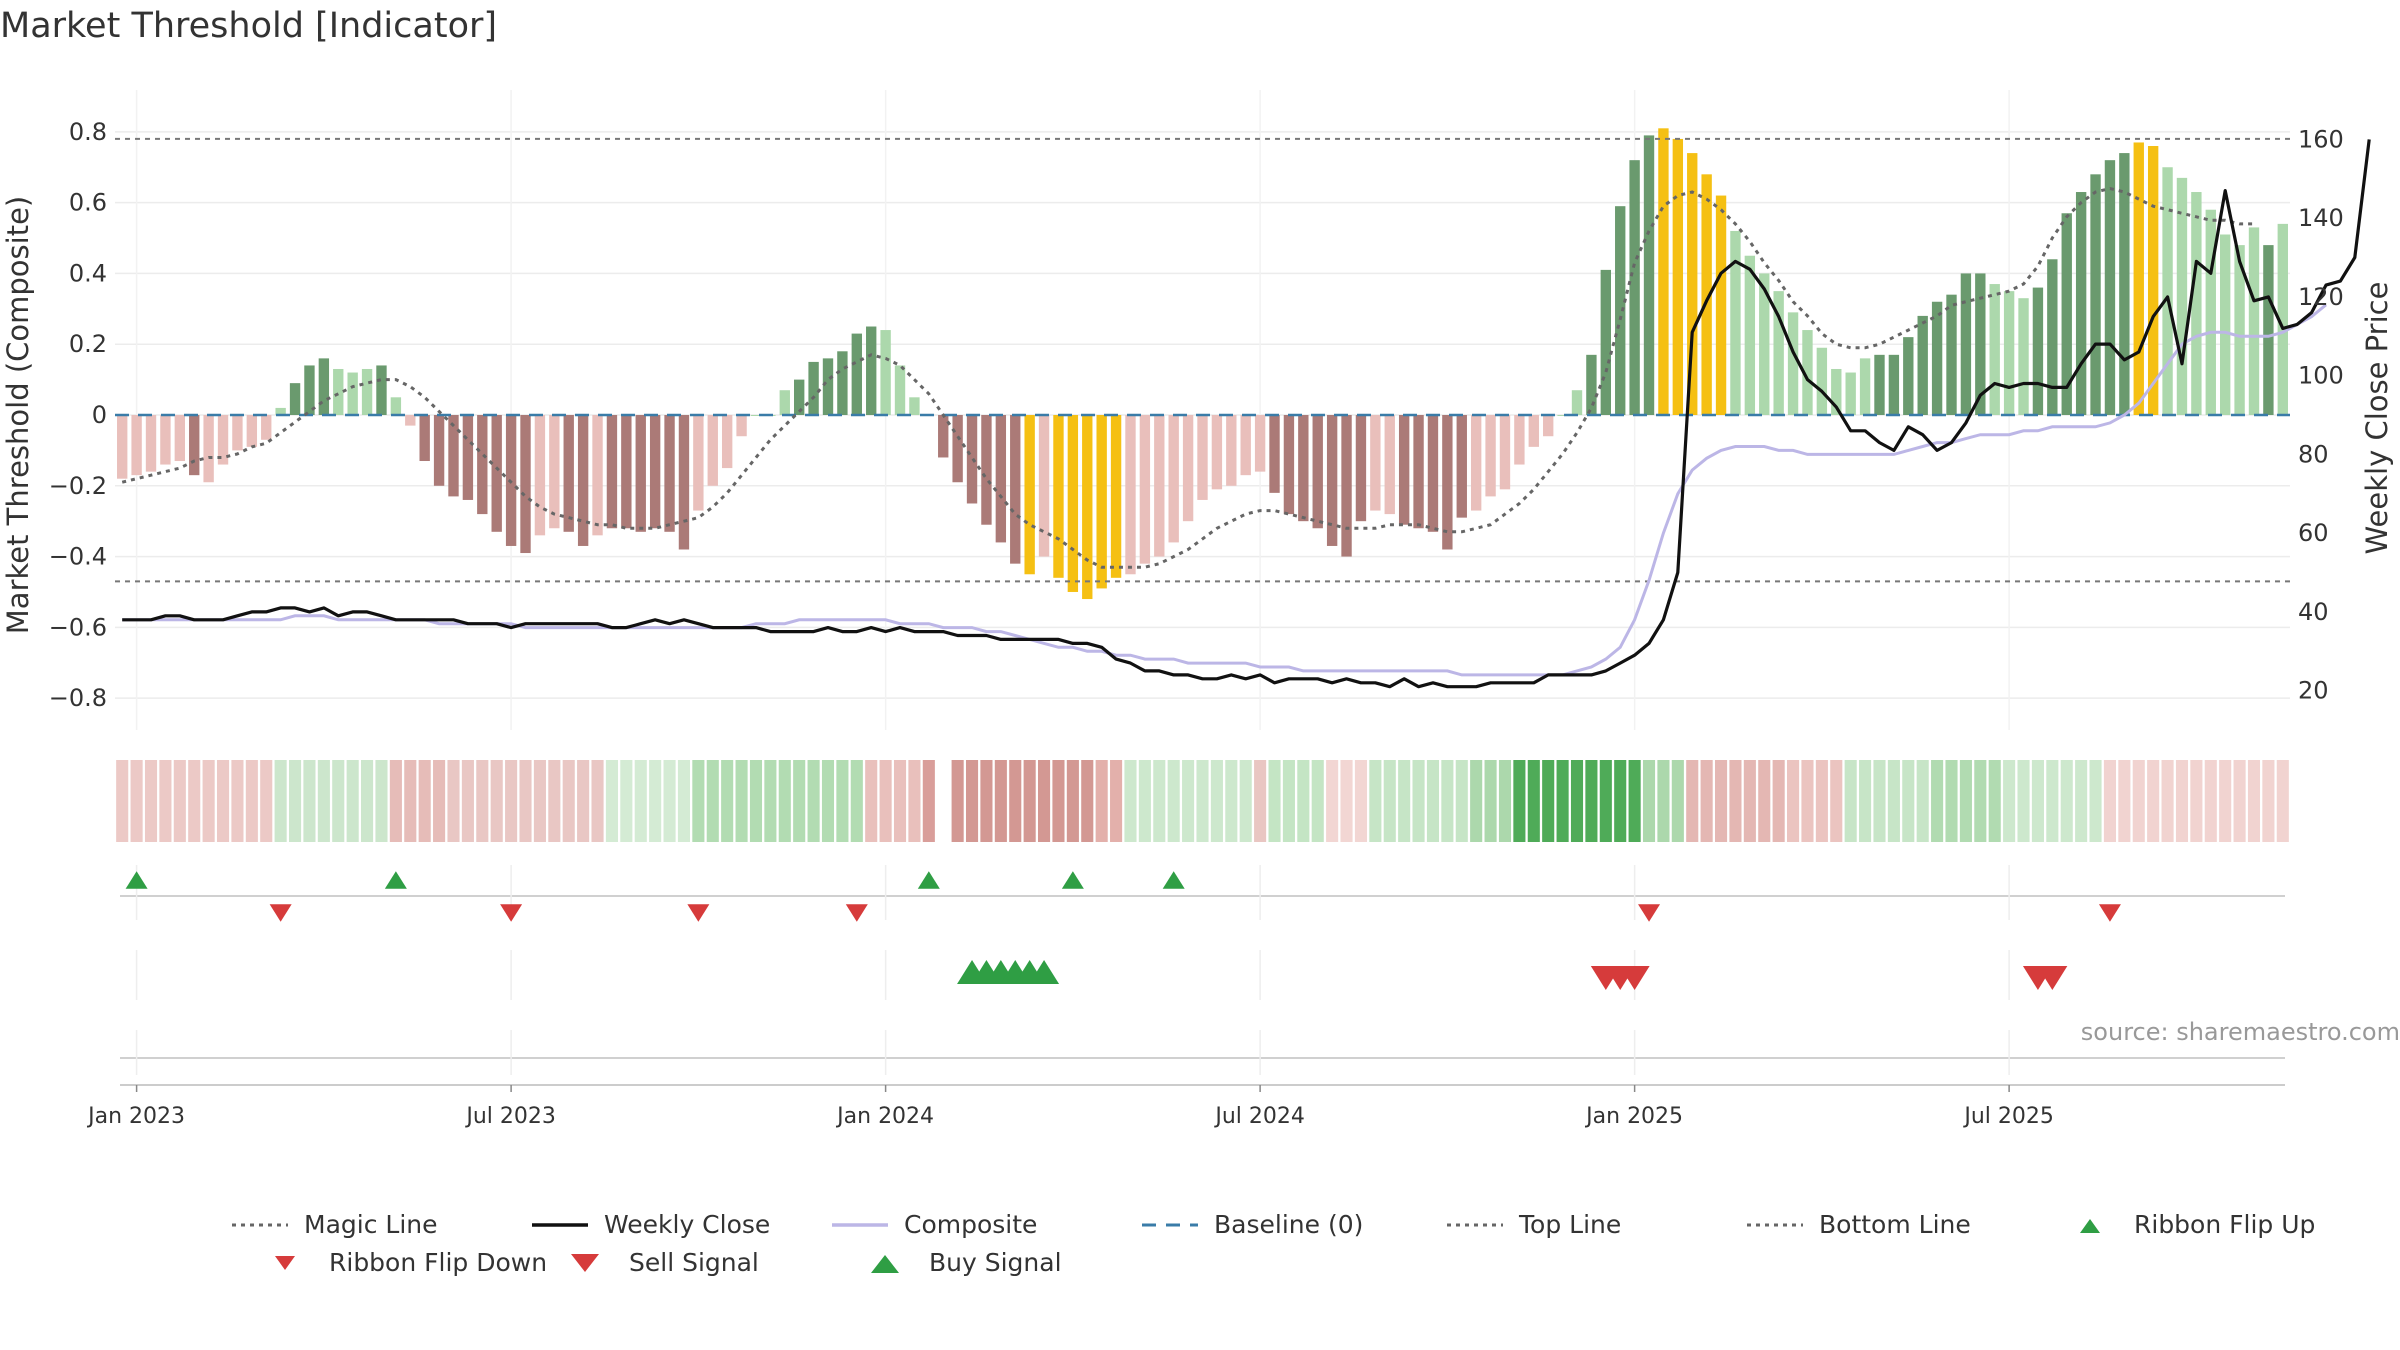  What do you see at coordinates (1259, 1116) in the screenshot?
I see `x-tick-label: Jul 2024` at bounding box center [1259, 1116].